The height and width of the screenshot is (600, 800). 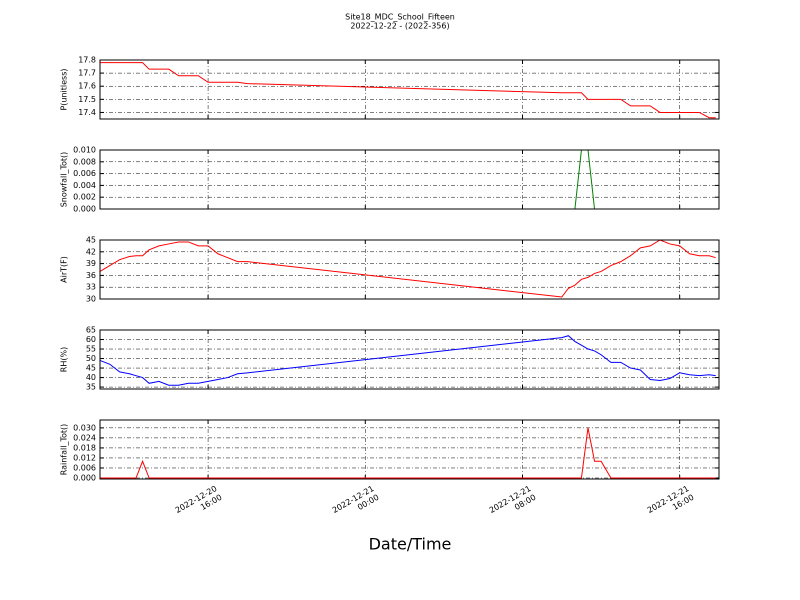 What do you see at coordinates (84, 427) in the screenshot?
I see `y-tick-label: 0.030` at bounding box center [84, 427].